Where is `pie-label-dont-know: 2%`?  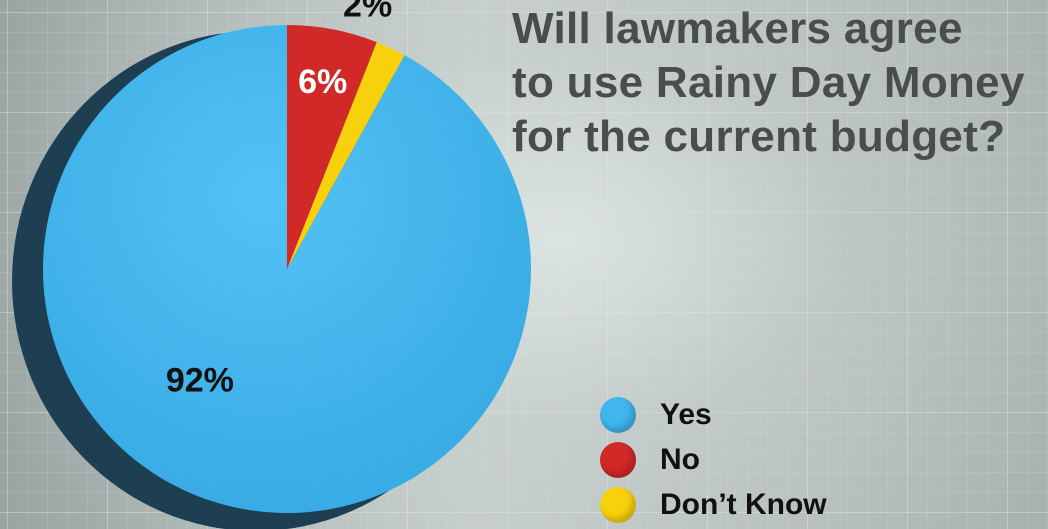
pie-label-dont-know: 2% is located at coordinates (367, 12).